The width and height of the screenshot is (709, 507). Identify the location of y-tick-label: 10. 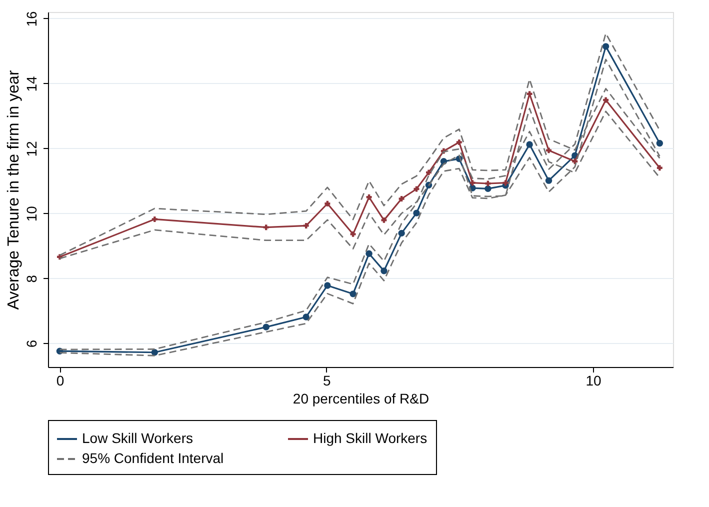
(32, 214).